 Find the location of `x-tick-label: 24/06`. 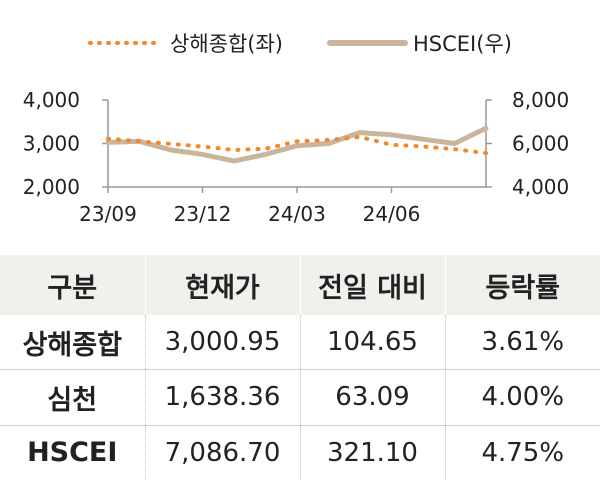

x-tick-label: 24/06 is located at coordinates (392, 214).